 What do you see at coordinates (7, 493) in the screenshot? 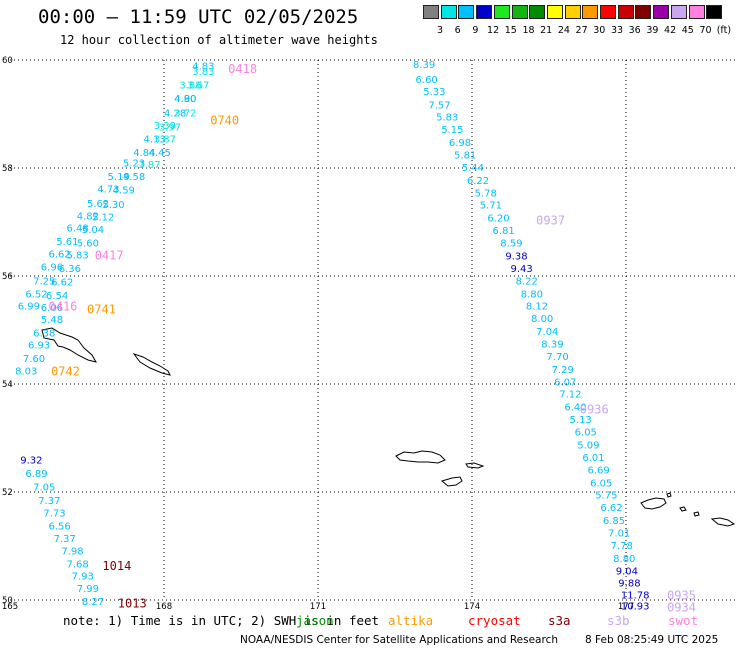
I see `lat-tick-label: 52` at bounding box center [7, 493].